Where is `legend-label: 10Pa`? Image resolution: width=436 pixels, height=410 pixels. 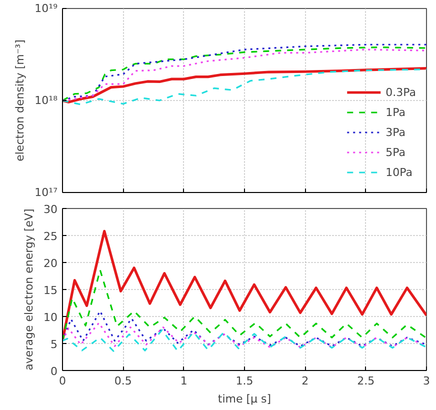 legend-label: 10Pa is located at coordinates (399, 172).